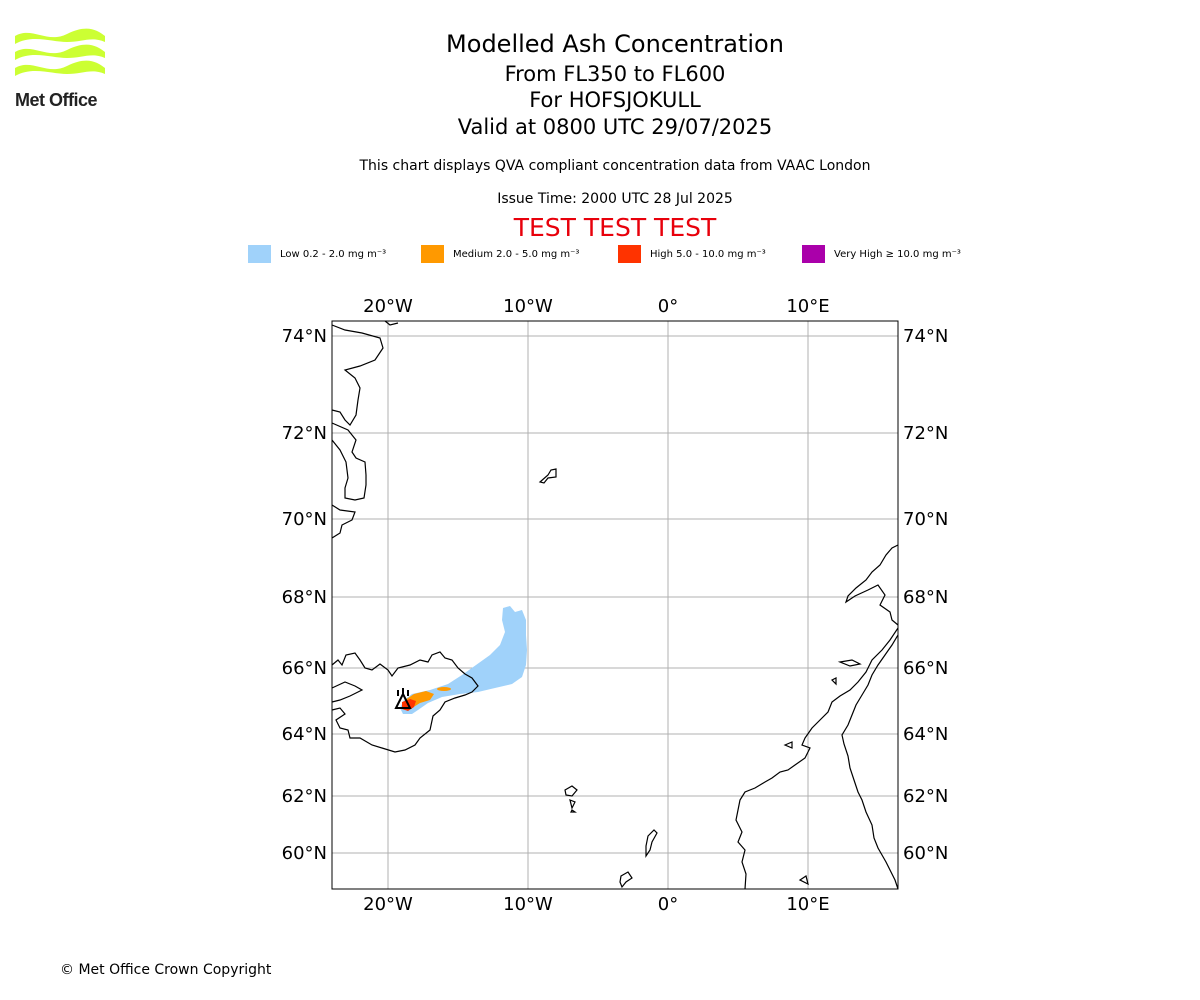 This screenshot has height=1000, width=1200. What do you see at coordinates (528, 306) in the screenshot?
I see `lon-label-top-10w: 10°W` at bounding box center [528, 306].